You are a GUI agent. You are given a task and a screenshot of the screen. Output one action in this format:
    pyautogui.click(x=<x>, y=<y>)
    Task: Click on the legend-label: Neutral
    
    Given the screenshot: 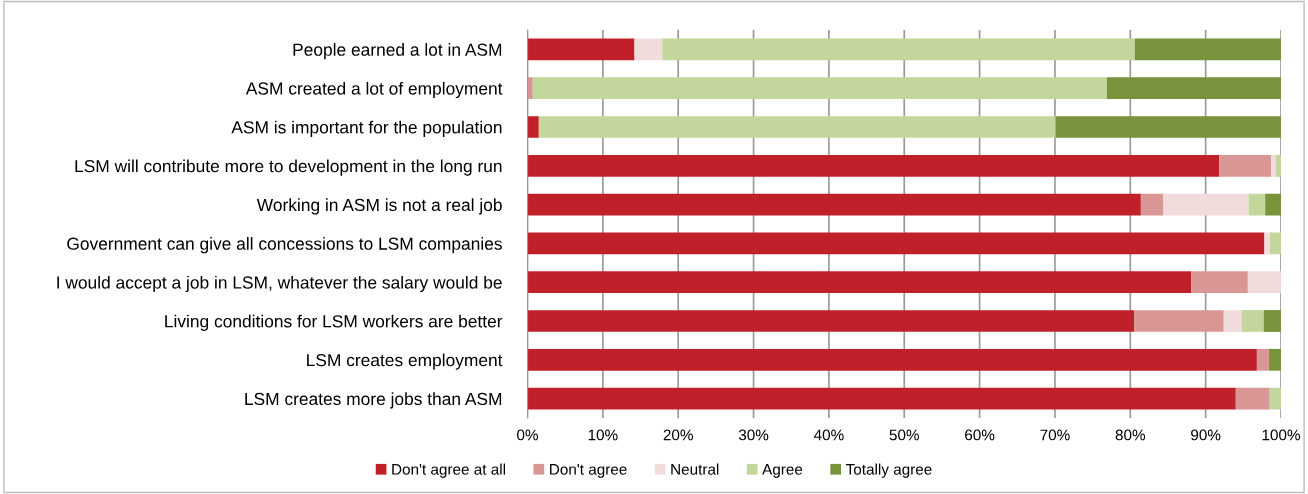 What is the action you would take?
    pyautogui.click(x=695, y=469)
    